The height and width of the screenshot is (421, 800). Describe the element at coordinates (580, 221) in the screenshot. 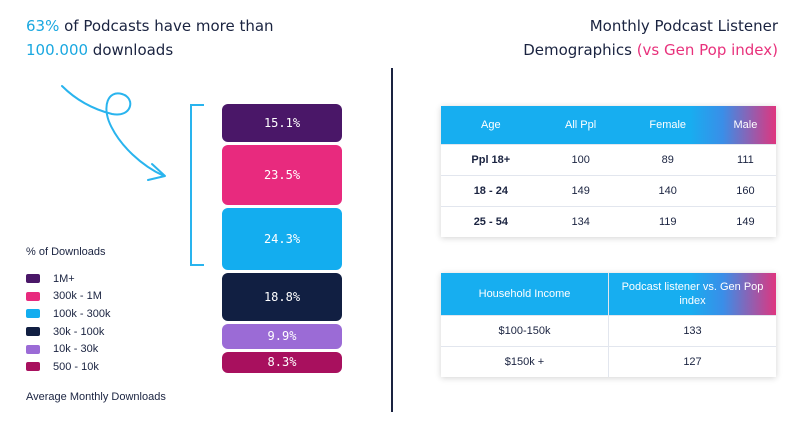

I see `table-cell: 134` at that location.